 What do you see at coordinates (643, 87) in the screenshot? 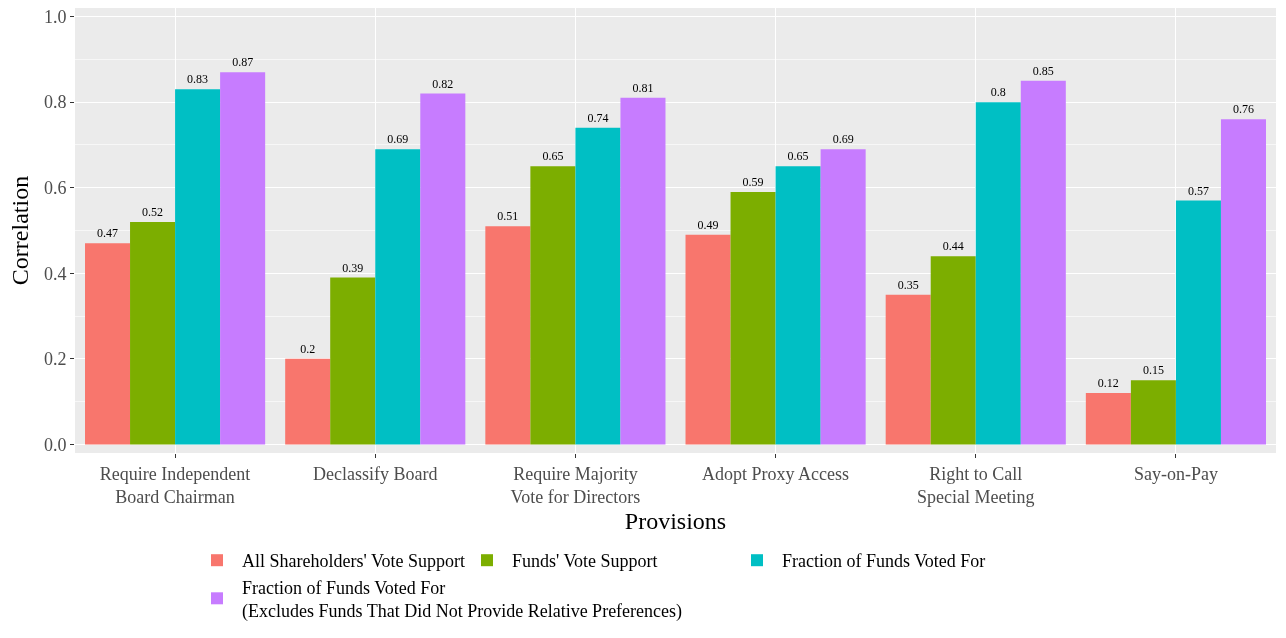
I see `data-label: 0.81` at bounding box center [643, 87].